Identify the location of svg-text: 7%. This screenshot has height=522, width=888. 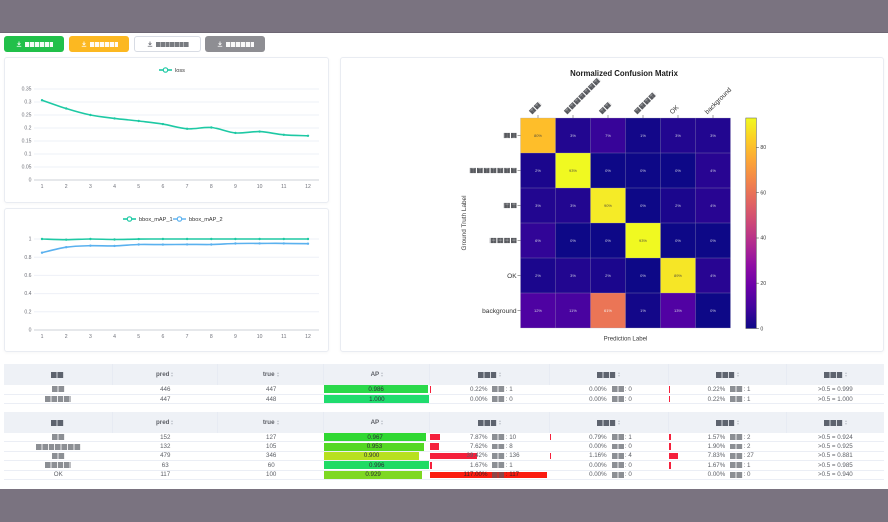
(608, 135).